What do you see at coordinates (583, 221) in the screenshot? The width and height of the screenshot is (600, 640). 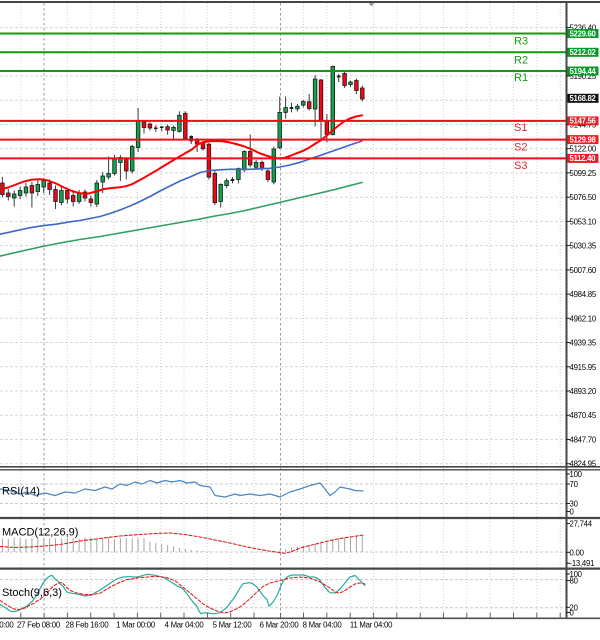 I see `svg-text: 5053.10` at bounding box center [583, 221].